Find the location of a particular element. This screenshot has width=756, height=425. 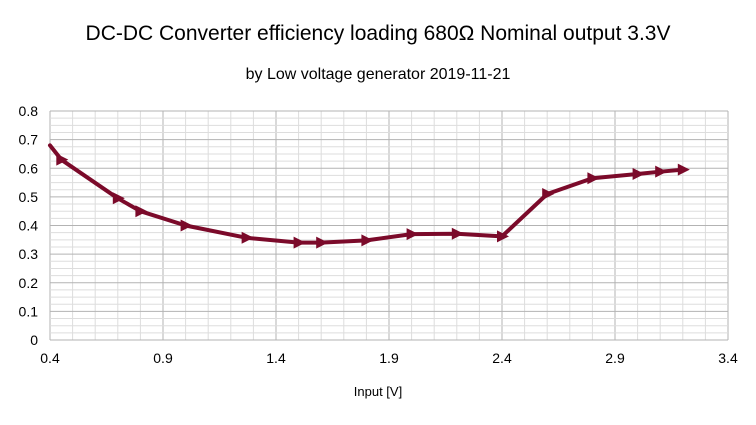

y-tick-label: 0.7 is located at coordinates (29, 140).